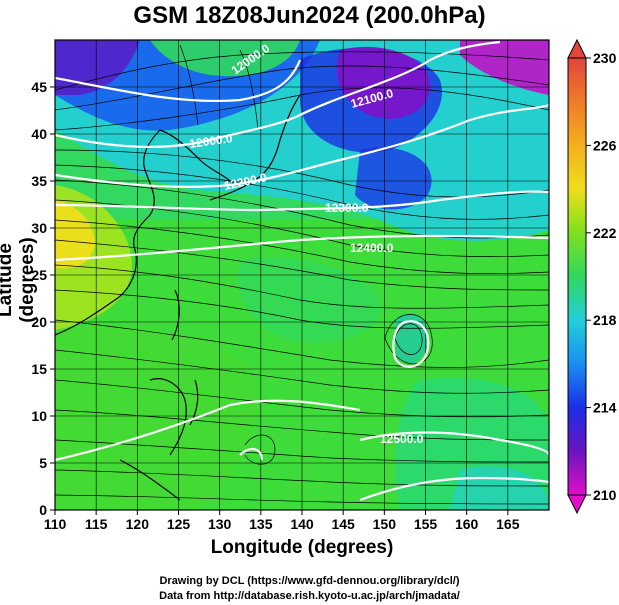 The width and height of the screenshot is (619, 605). I want to click on colorbar-bottom-arrow, so click(577, 504).